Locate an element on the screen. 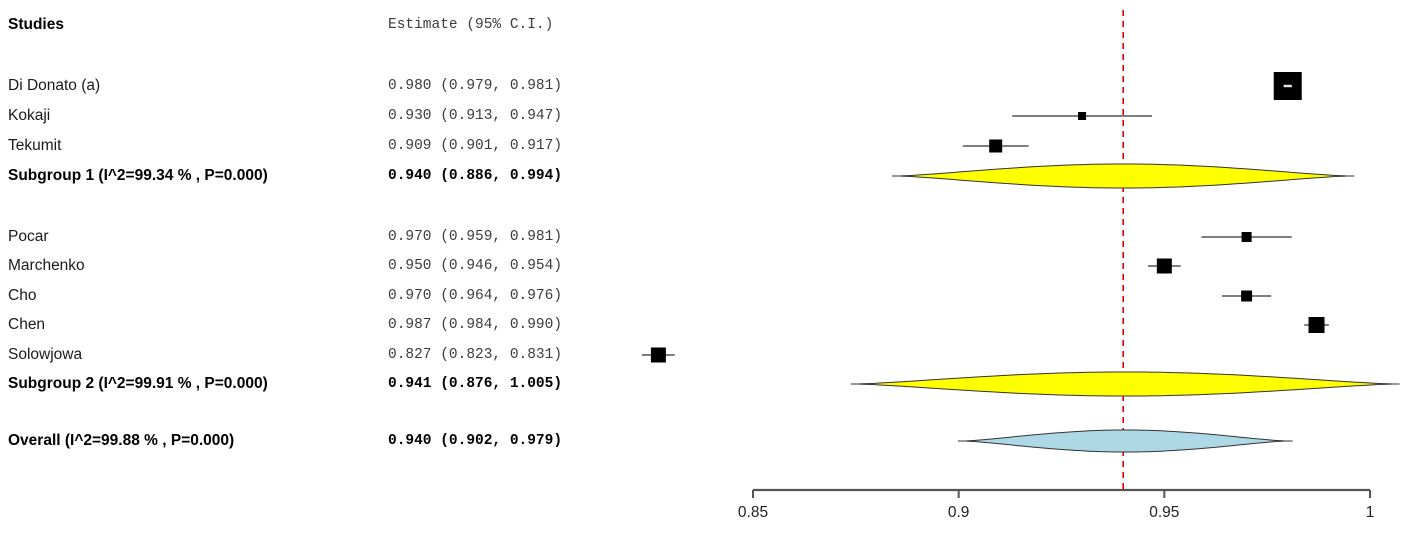 The width and height of the screenshot is (1407, 533). study-row-estimate: 0.827 (0.823, 0.831) is located at coordinates (475, 355).